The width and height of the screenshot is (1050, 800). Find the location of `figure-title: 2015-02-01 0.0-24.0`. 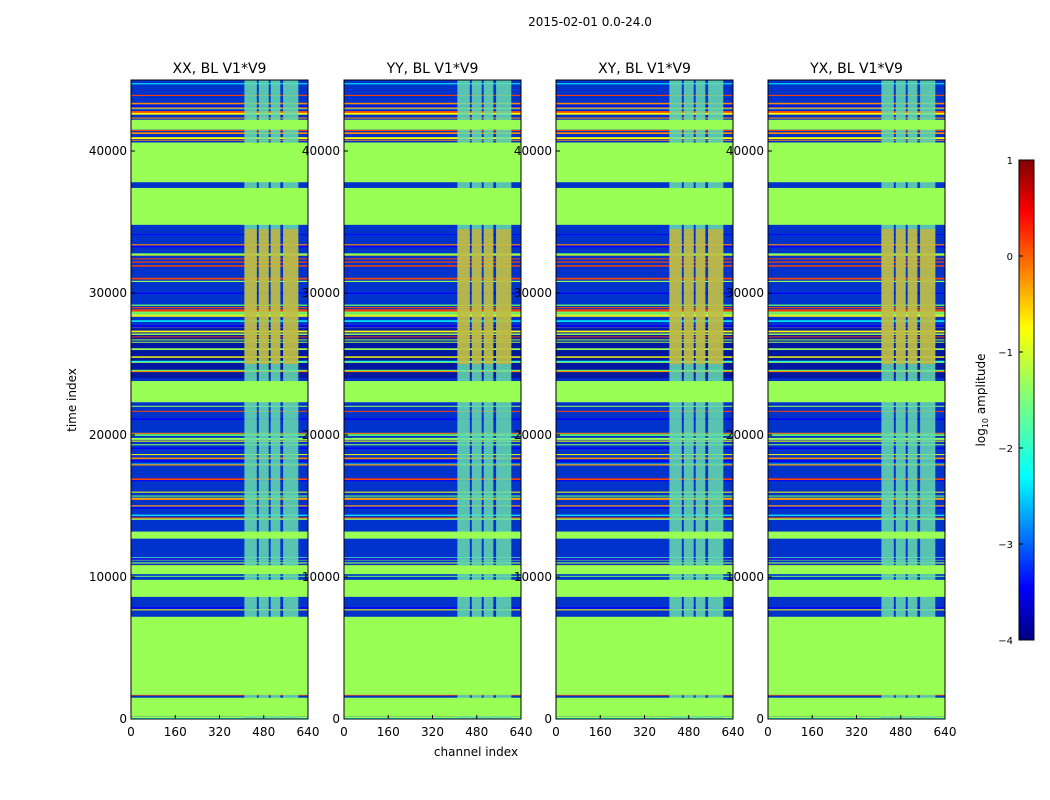

figure-title: 2015-02-01 0.0-24.0 is located at coordinates (590, 22).